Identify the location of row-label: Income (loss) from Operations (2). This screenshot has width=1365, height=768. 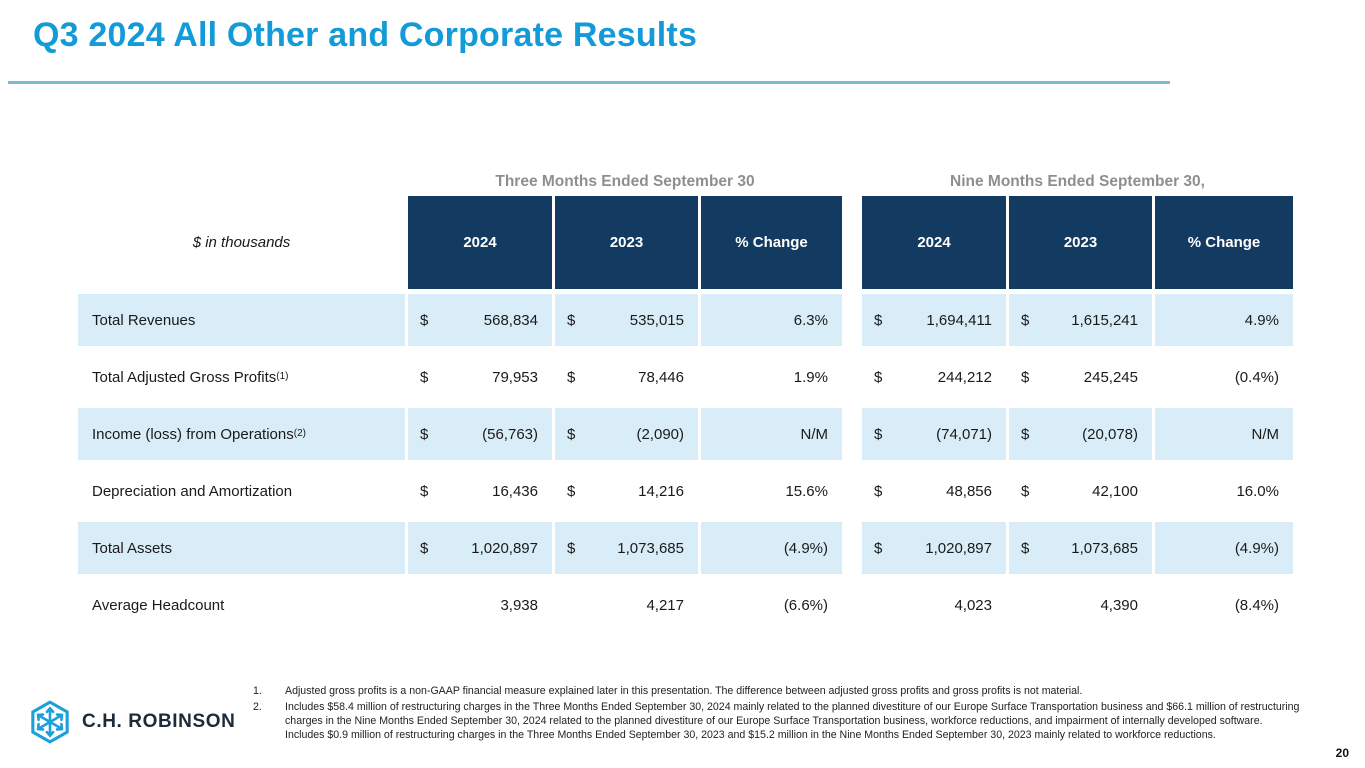
(241, 434).